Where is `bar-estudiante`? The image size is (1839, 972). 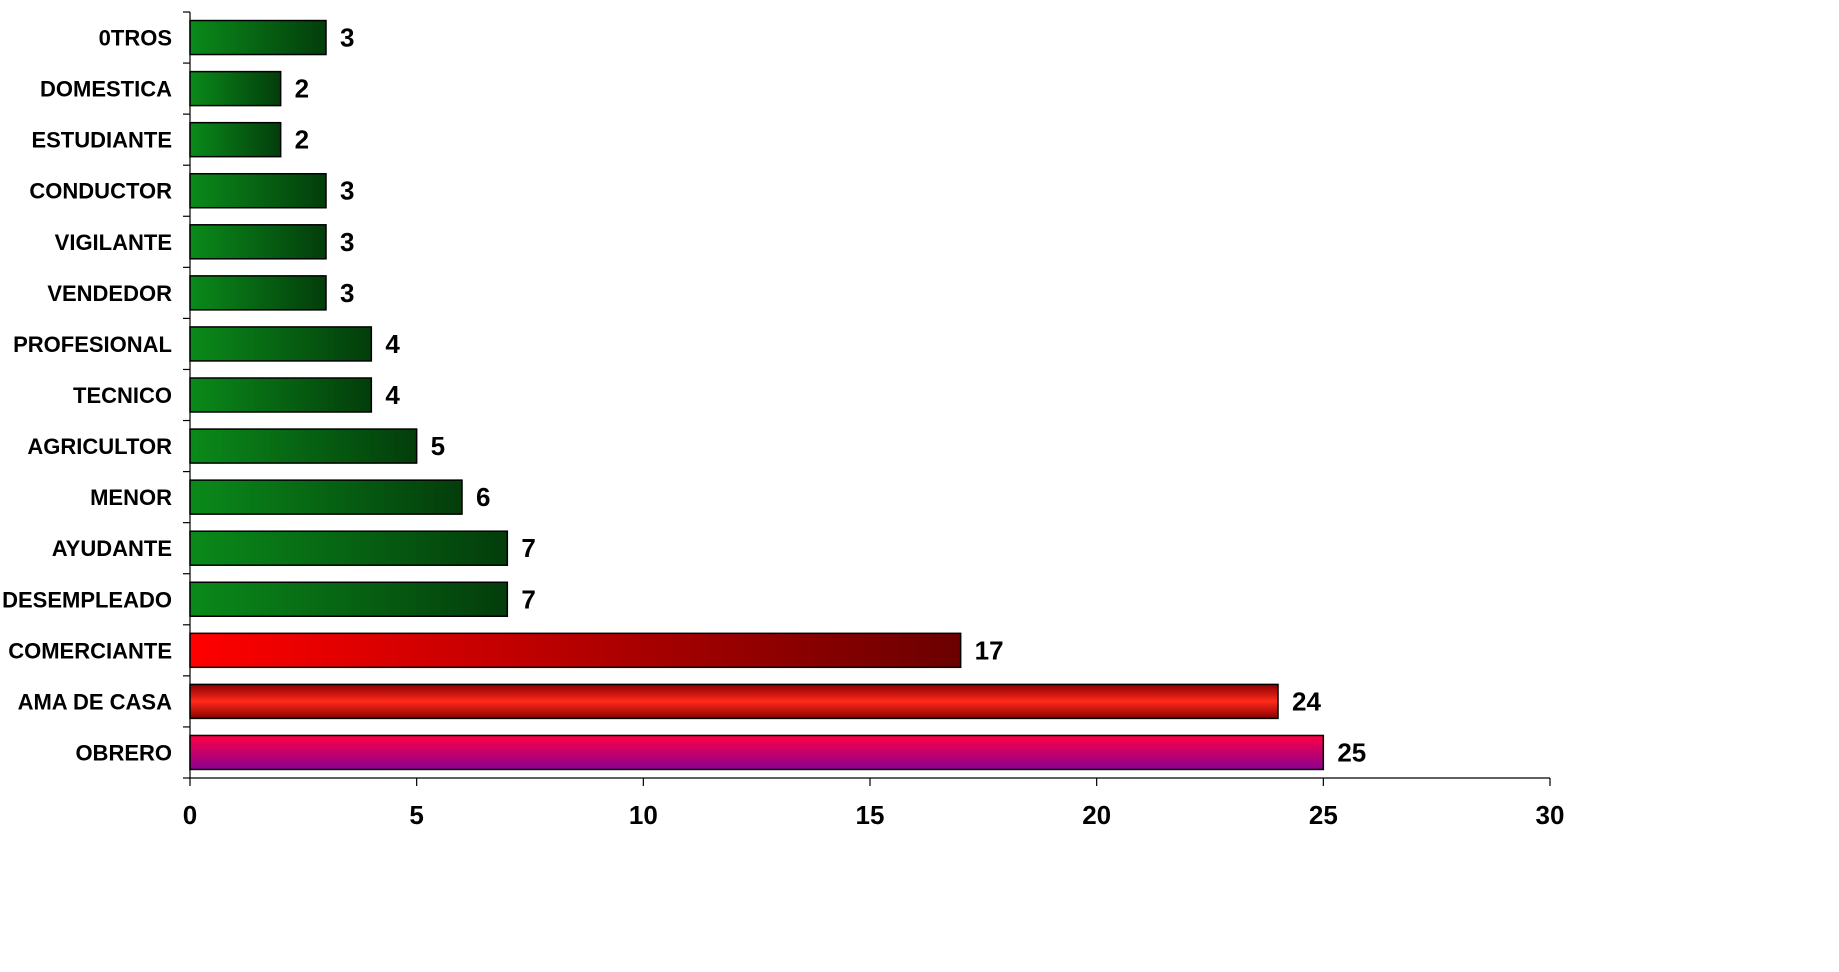
bar-estudiante is located at coordinates (235, 139).